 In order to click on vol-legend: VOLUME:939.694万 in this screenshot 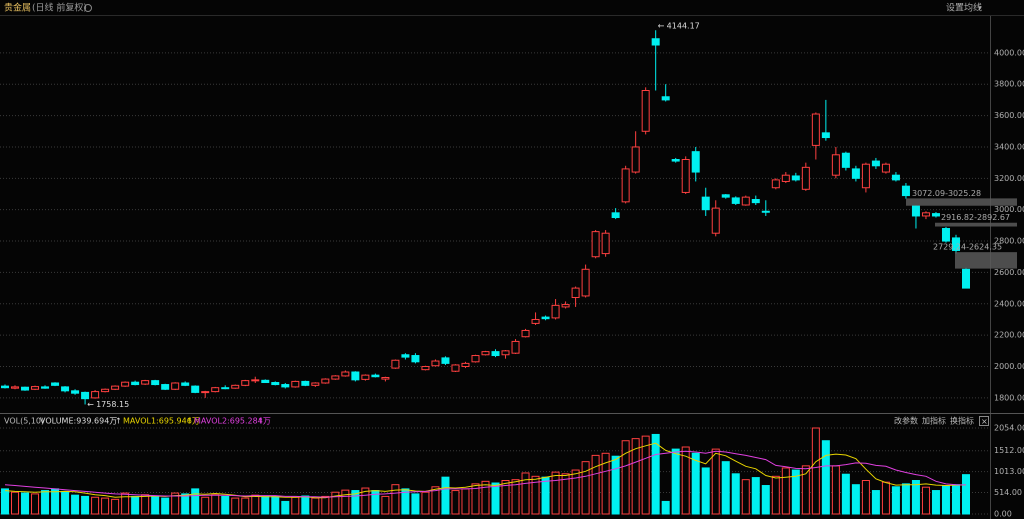, I will do `click(78, 421)`.